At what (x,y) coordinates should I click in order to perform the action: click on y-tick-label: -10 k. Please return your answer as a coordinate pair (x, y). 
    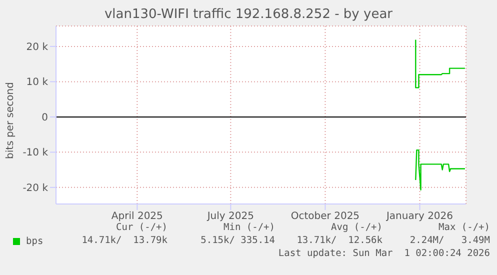
    Looking at the image, I should click on (35, 153).